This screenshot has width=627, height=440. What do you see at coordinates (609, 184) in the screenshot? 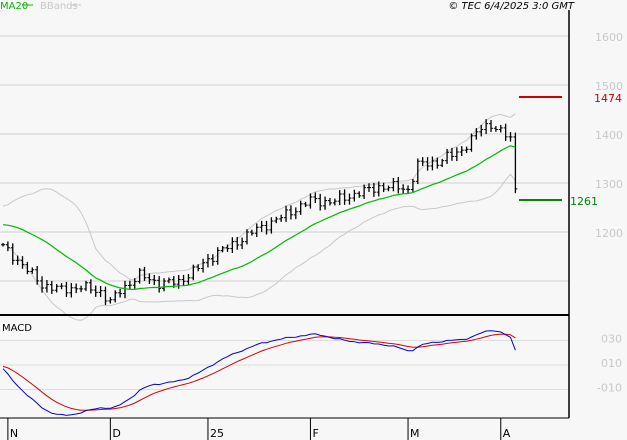
I see `price-tick-label: 1300` at bounding box center [609, 184].